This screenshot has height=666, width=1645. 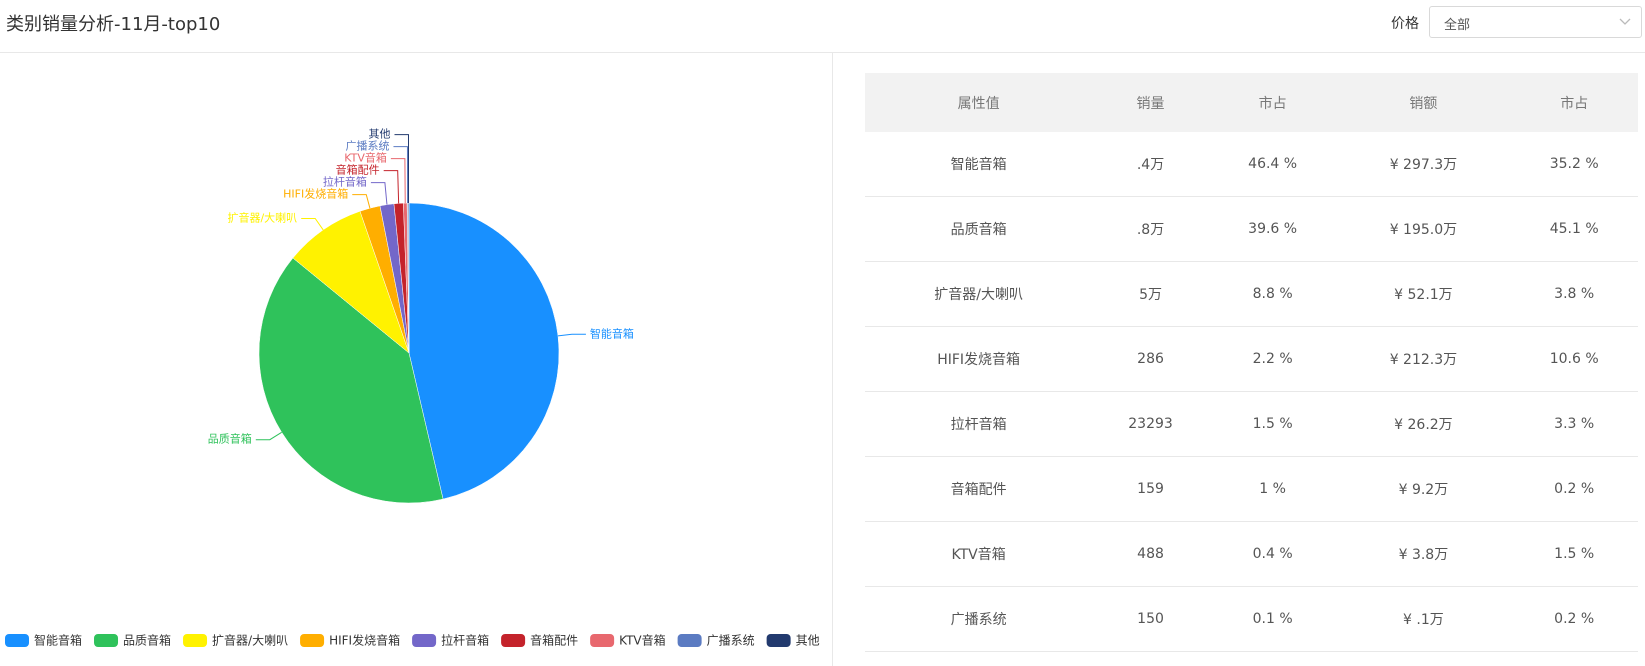 I want to click on legend-label: 智能音箱, so click(x=58, y=640).